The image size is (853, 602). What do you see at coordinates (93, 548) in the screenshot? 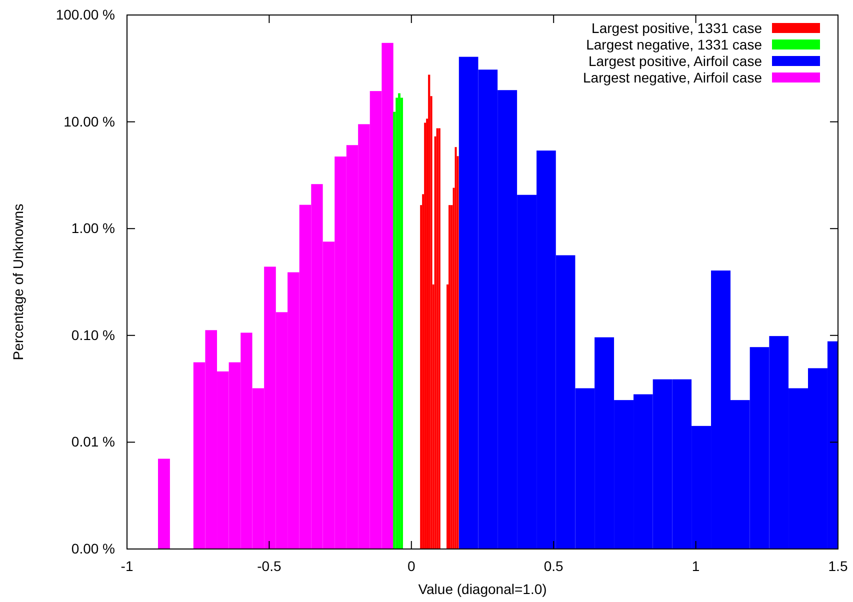
I see `y-tick-label: 0.00 %` at bounding box center [93, 548].